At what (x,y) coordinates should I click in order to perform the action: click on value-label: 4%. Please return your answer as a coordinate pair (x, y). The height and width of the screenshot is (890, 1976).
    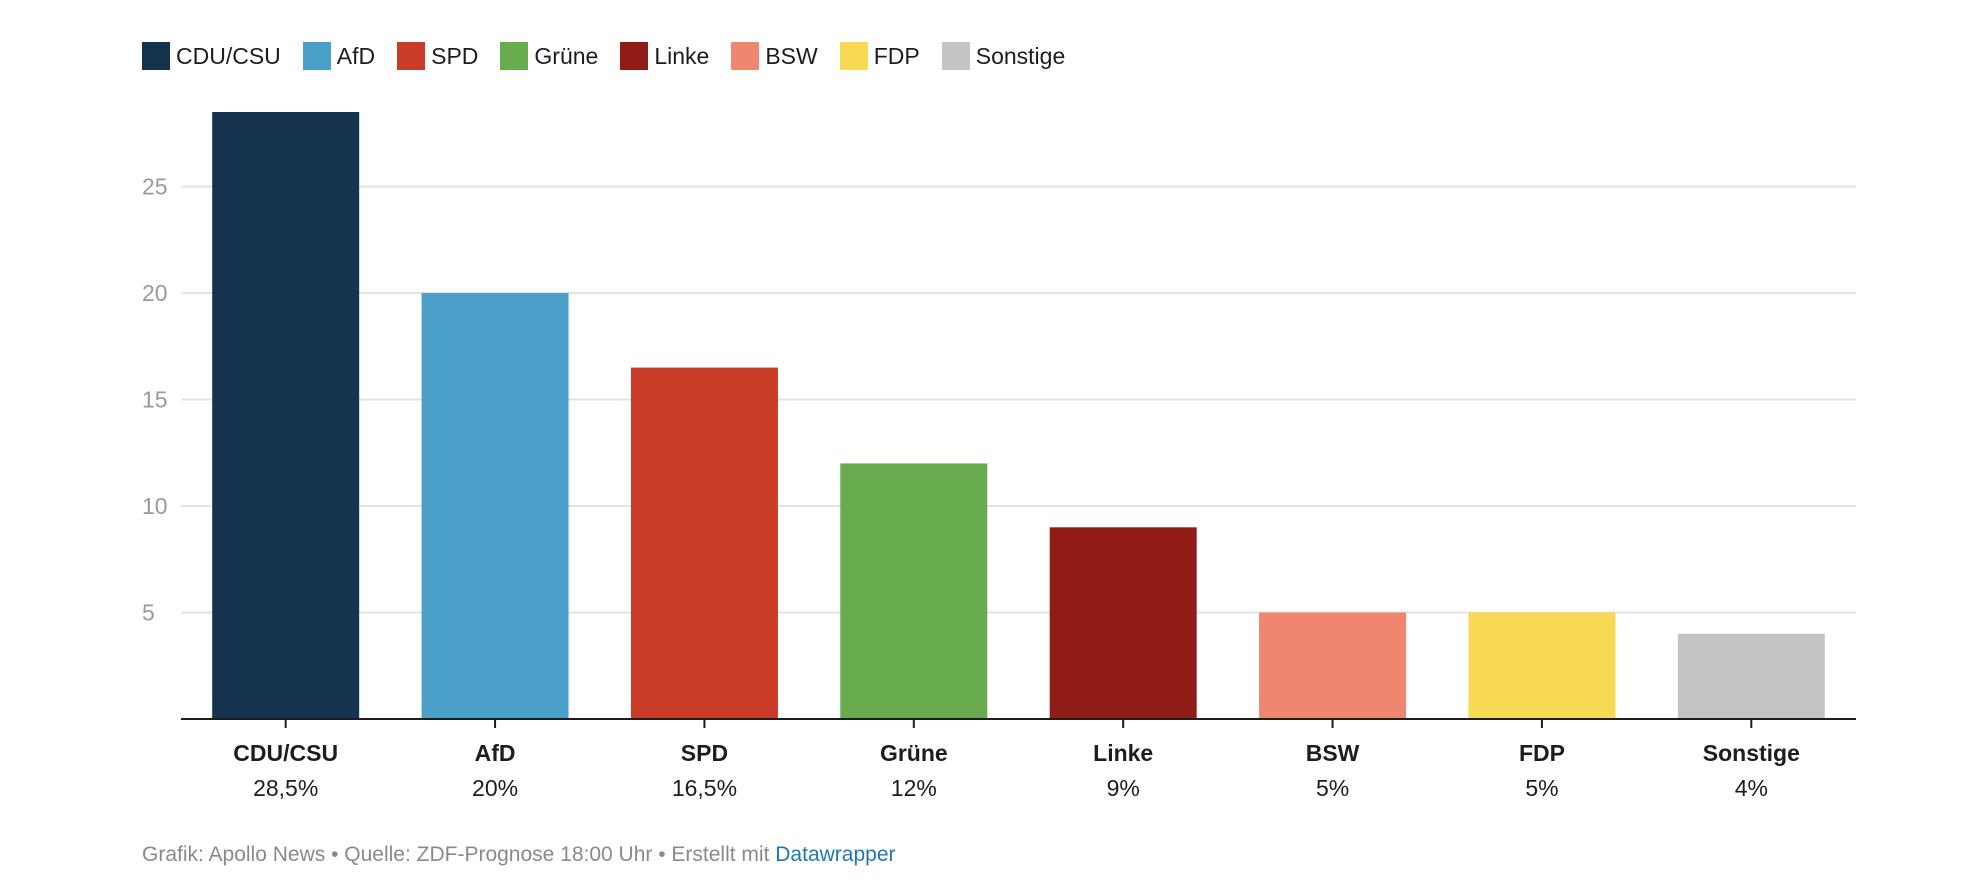
    Looking at the image, I should click on (1751, 788).